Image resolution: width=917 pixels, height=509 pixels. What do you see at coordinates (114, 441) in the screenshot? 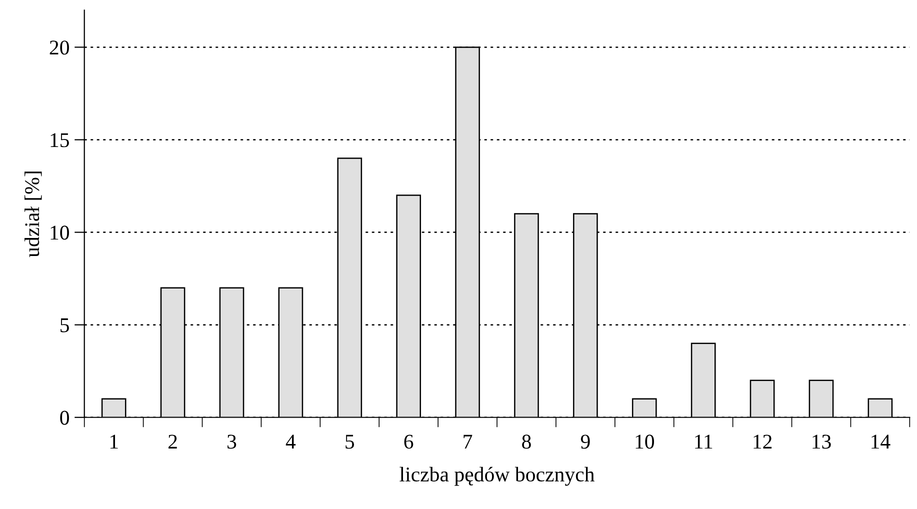
I see `x-tick-label: 1` at bounding box center [114, 441].